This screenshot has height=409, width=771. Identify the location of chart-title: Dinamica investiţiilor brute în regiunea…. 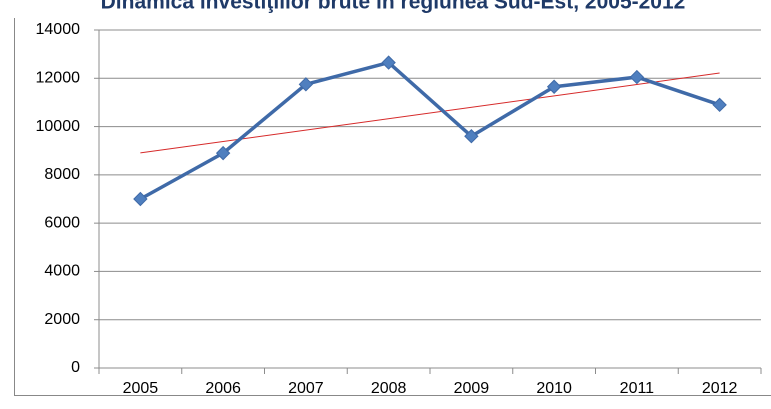
(393, 7).